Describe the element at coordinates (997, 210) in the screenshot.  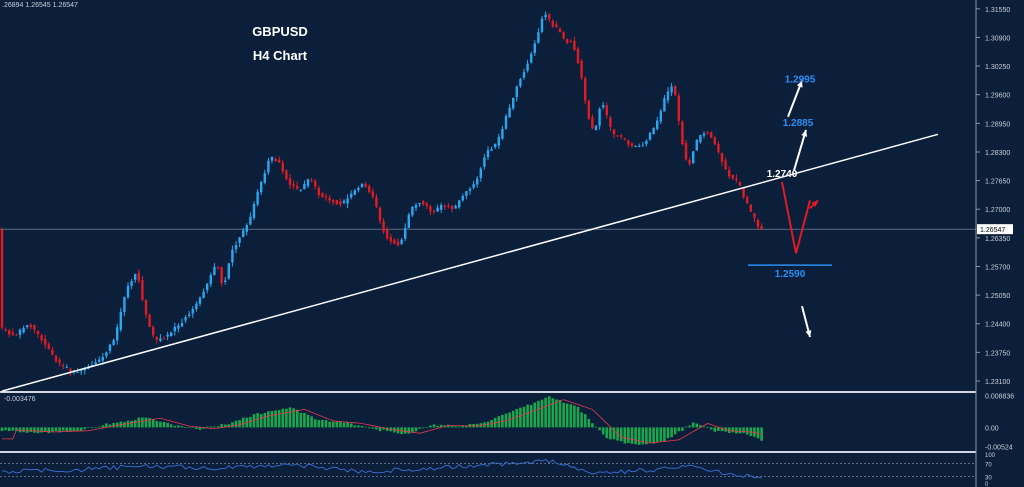
I see `price-tick-label: 1.27000` at that location.